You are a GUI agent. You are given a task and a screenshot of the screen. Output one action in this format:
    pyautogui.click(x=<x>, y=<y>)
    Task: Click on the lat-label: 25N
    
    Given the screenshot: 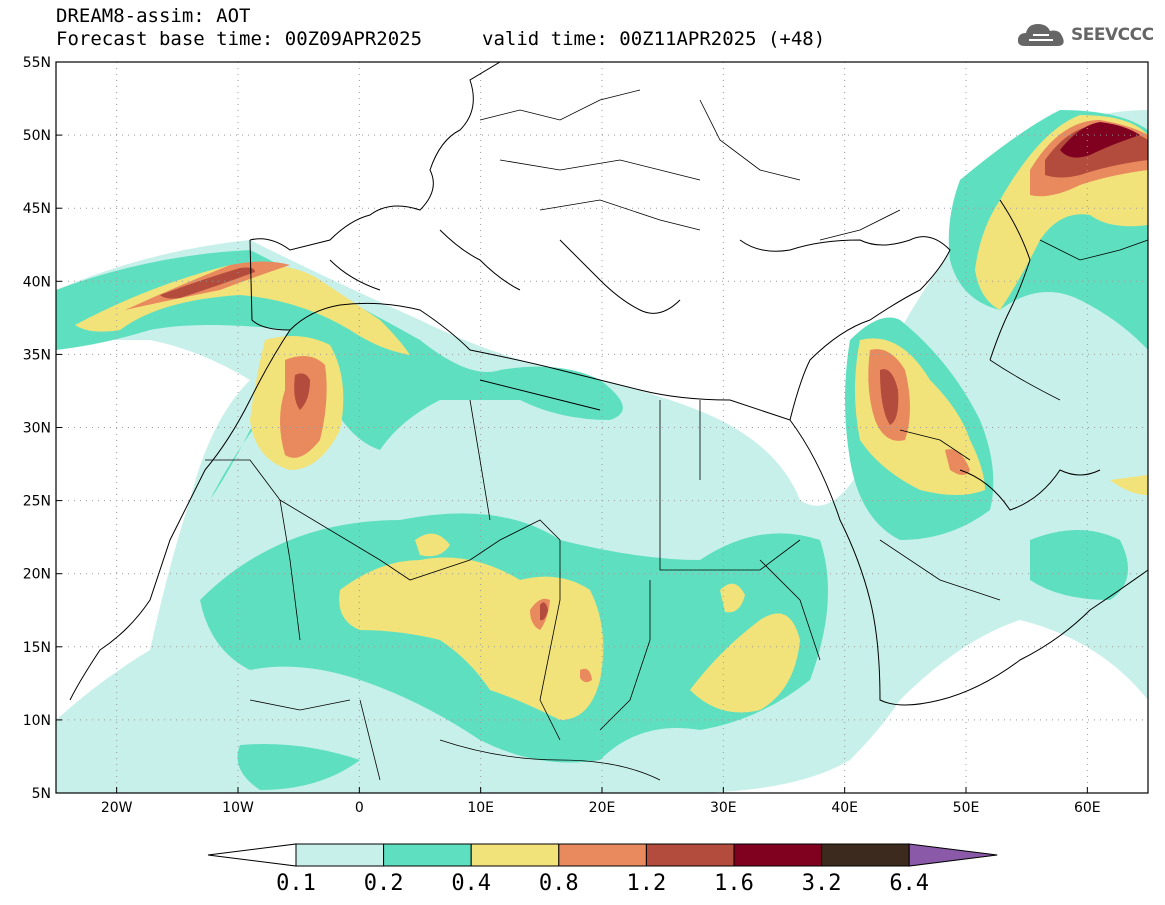 What is the action you would take?
    pyautogui.click(x=37, y=502)
    